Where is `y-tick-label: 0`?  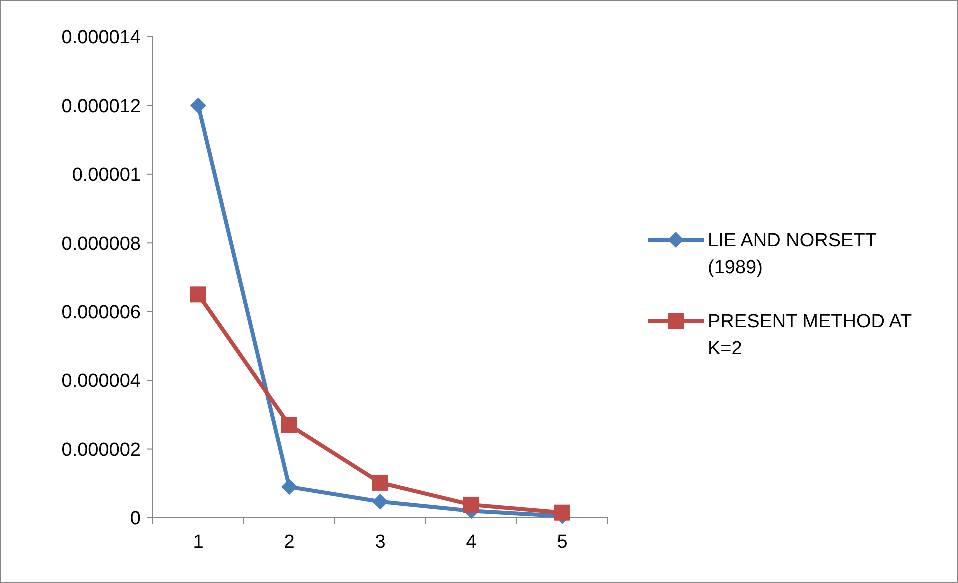 y-tick-label: 0 is located at coordinates (135, 519).